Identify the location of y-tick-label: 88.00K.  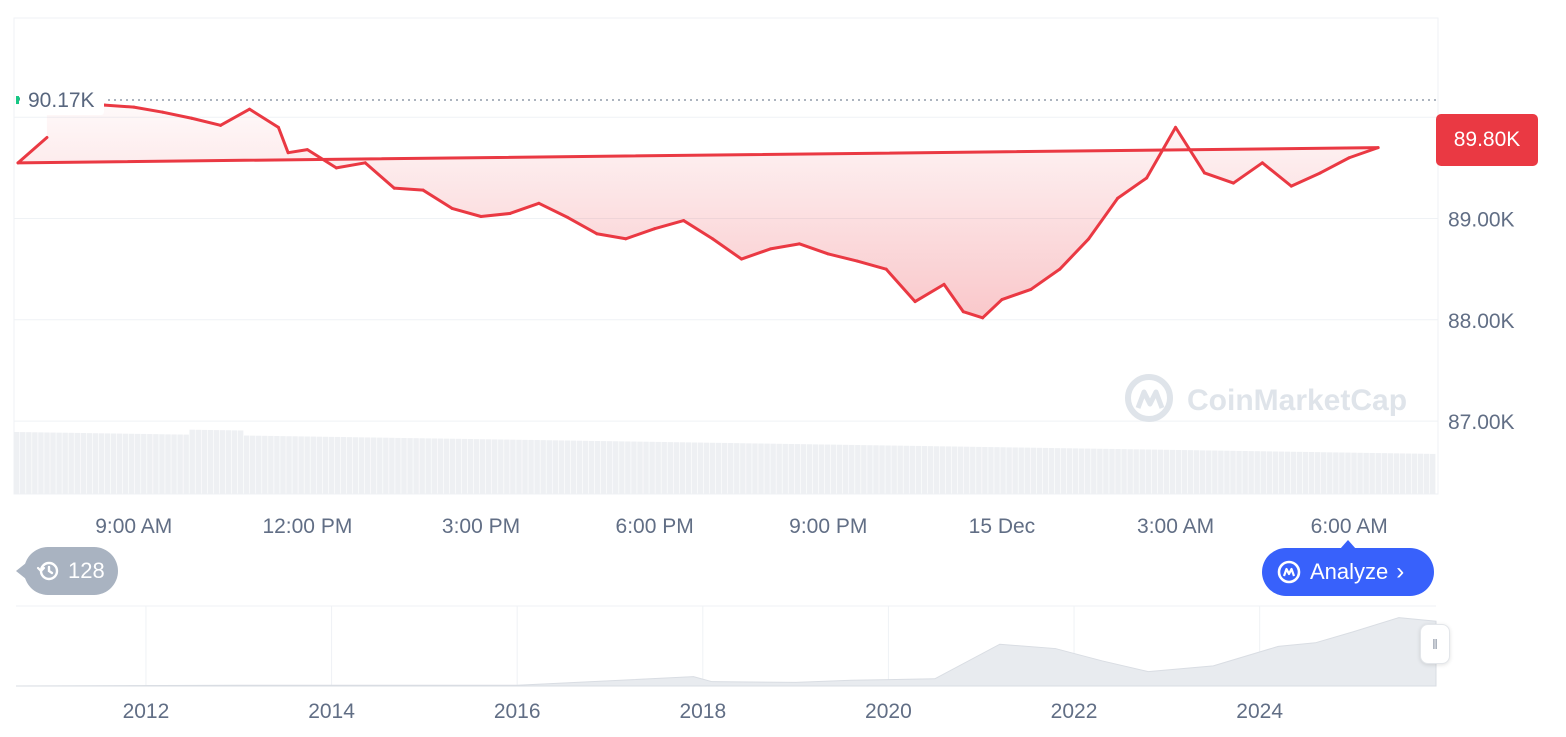
(1481, 321).